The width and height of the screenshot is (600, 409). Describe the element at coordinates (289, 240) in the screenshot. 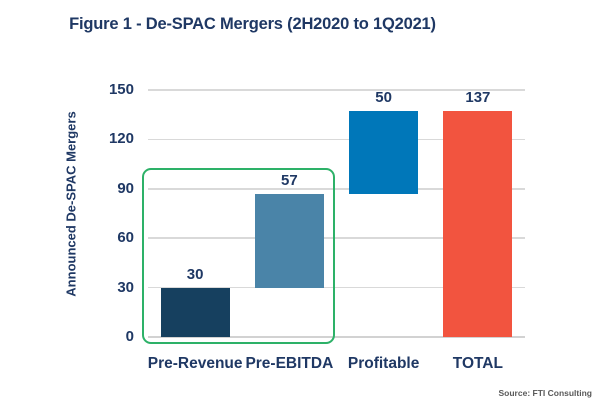

I see `bar-pre-ebitda` at that location.